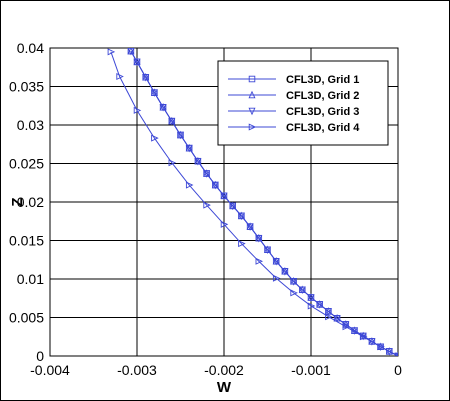 The height and width of the screenshot is (401, 450). I want to click on legend-label: CFL3D, Grid 3, so click(322, 112).